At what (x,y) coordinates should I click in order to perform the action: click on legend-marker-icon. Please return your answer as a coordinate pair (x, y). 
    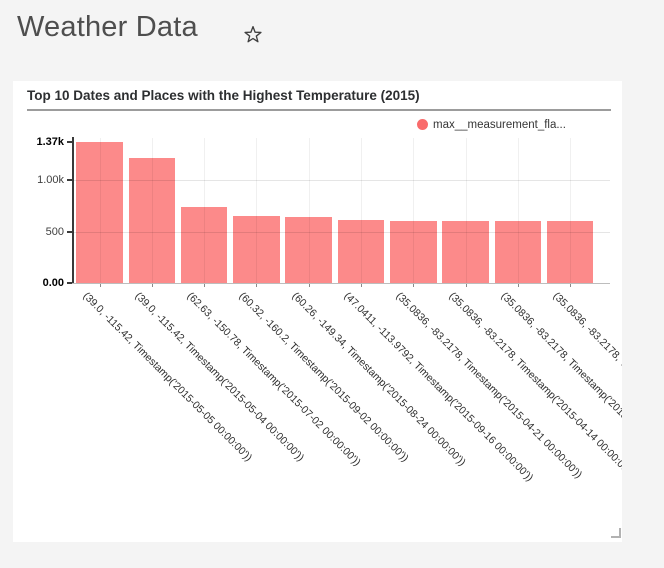
    Looking at the image, I should click on (422, 124).